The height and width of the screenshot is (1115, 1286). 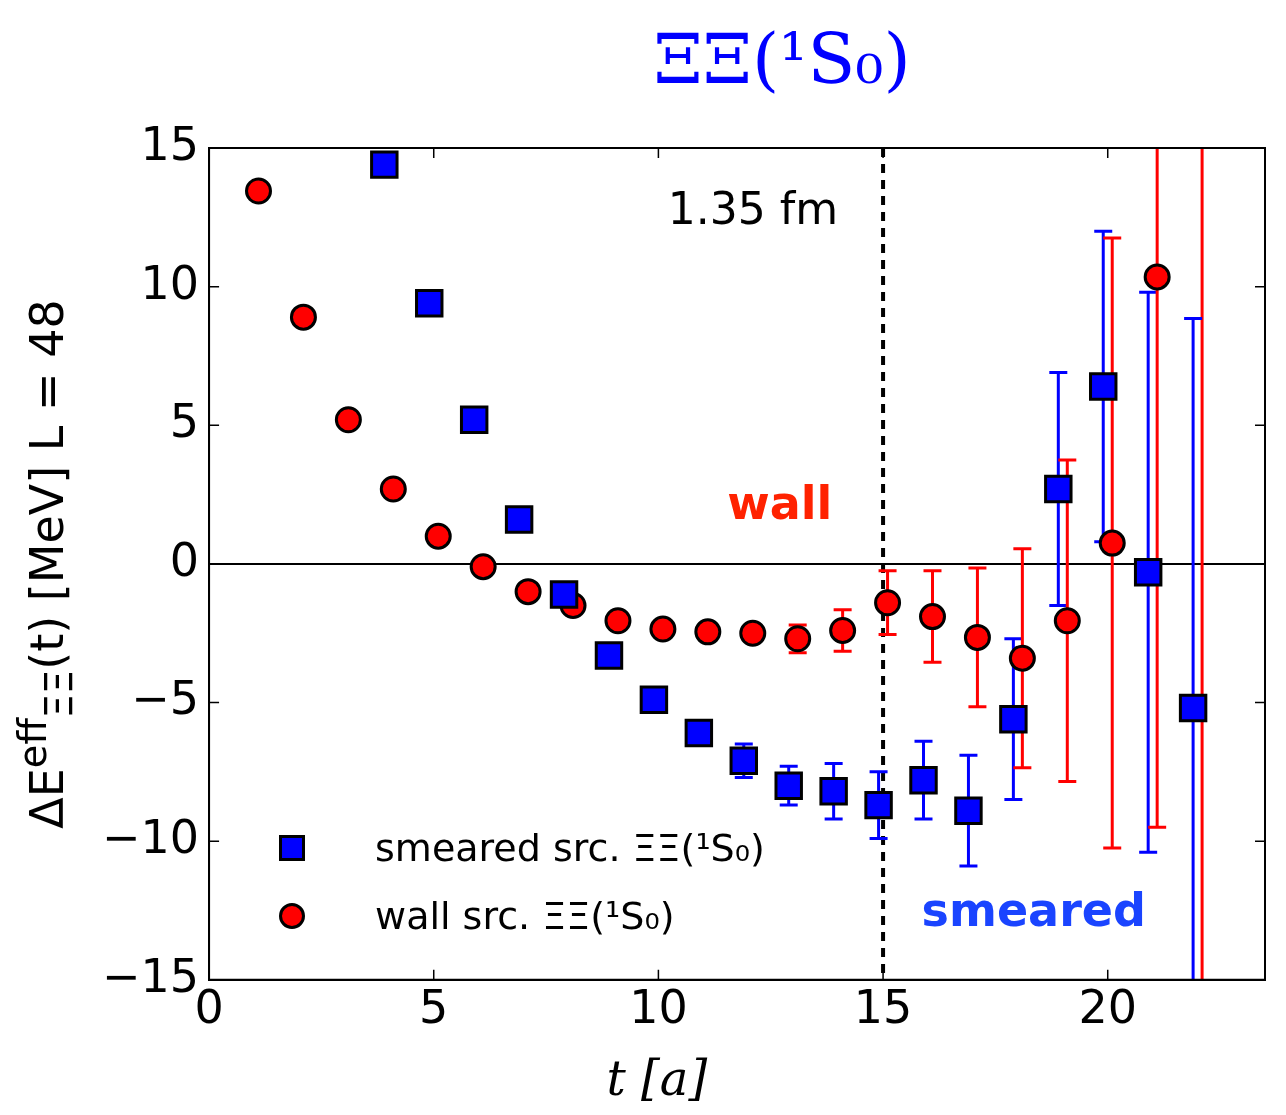 I want to click on y-tick-label: −5, so click(x=165, y=698).